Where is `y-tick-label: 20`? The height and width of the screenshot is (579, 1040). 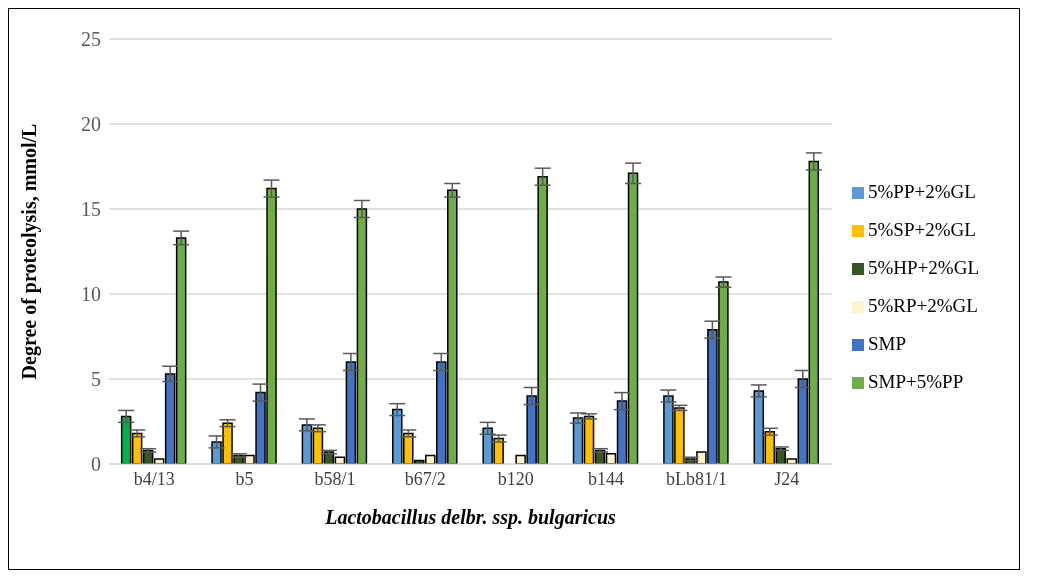 y-tick-label: 20 is located at coordinates (91, 124).